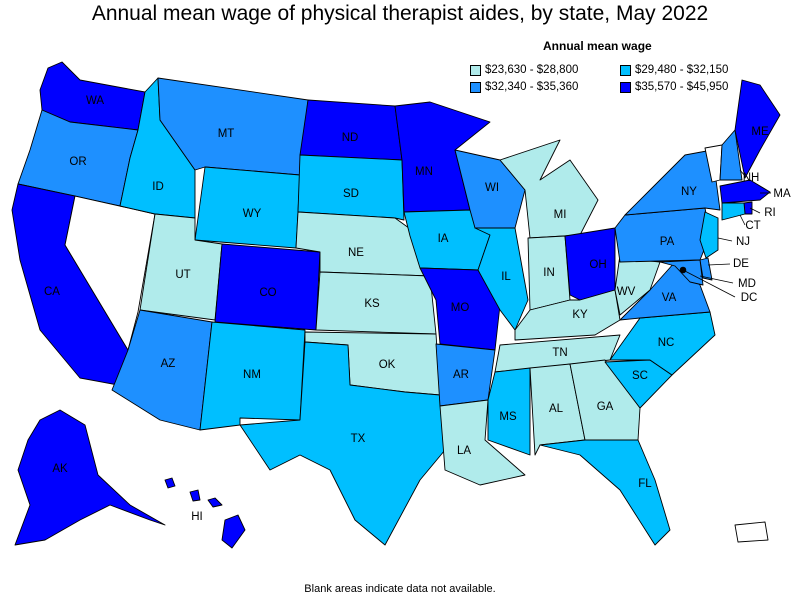 Image resolution: width=800 pixels, height=600 pixels. What do you see at coordinates (626, 292) in the screenshot?
I see `state-label-WV: WV` at bounding box center [626, 292].